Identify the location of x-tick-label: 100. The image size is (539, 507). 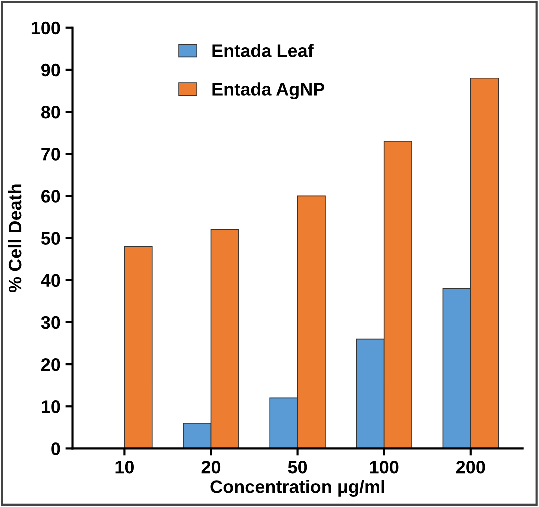
(384, 467).